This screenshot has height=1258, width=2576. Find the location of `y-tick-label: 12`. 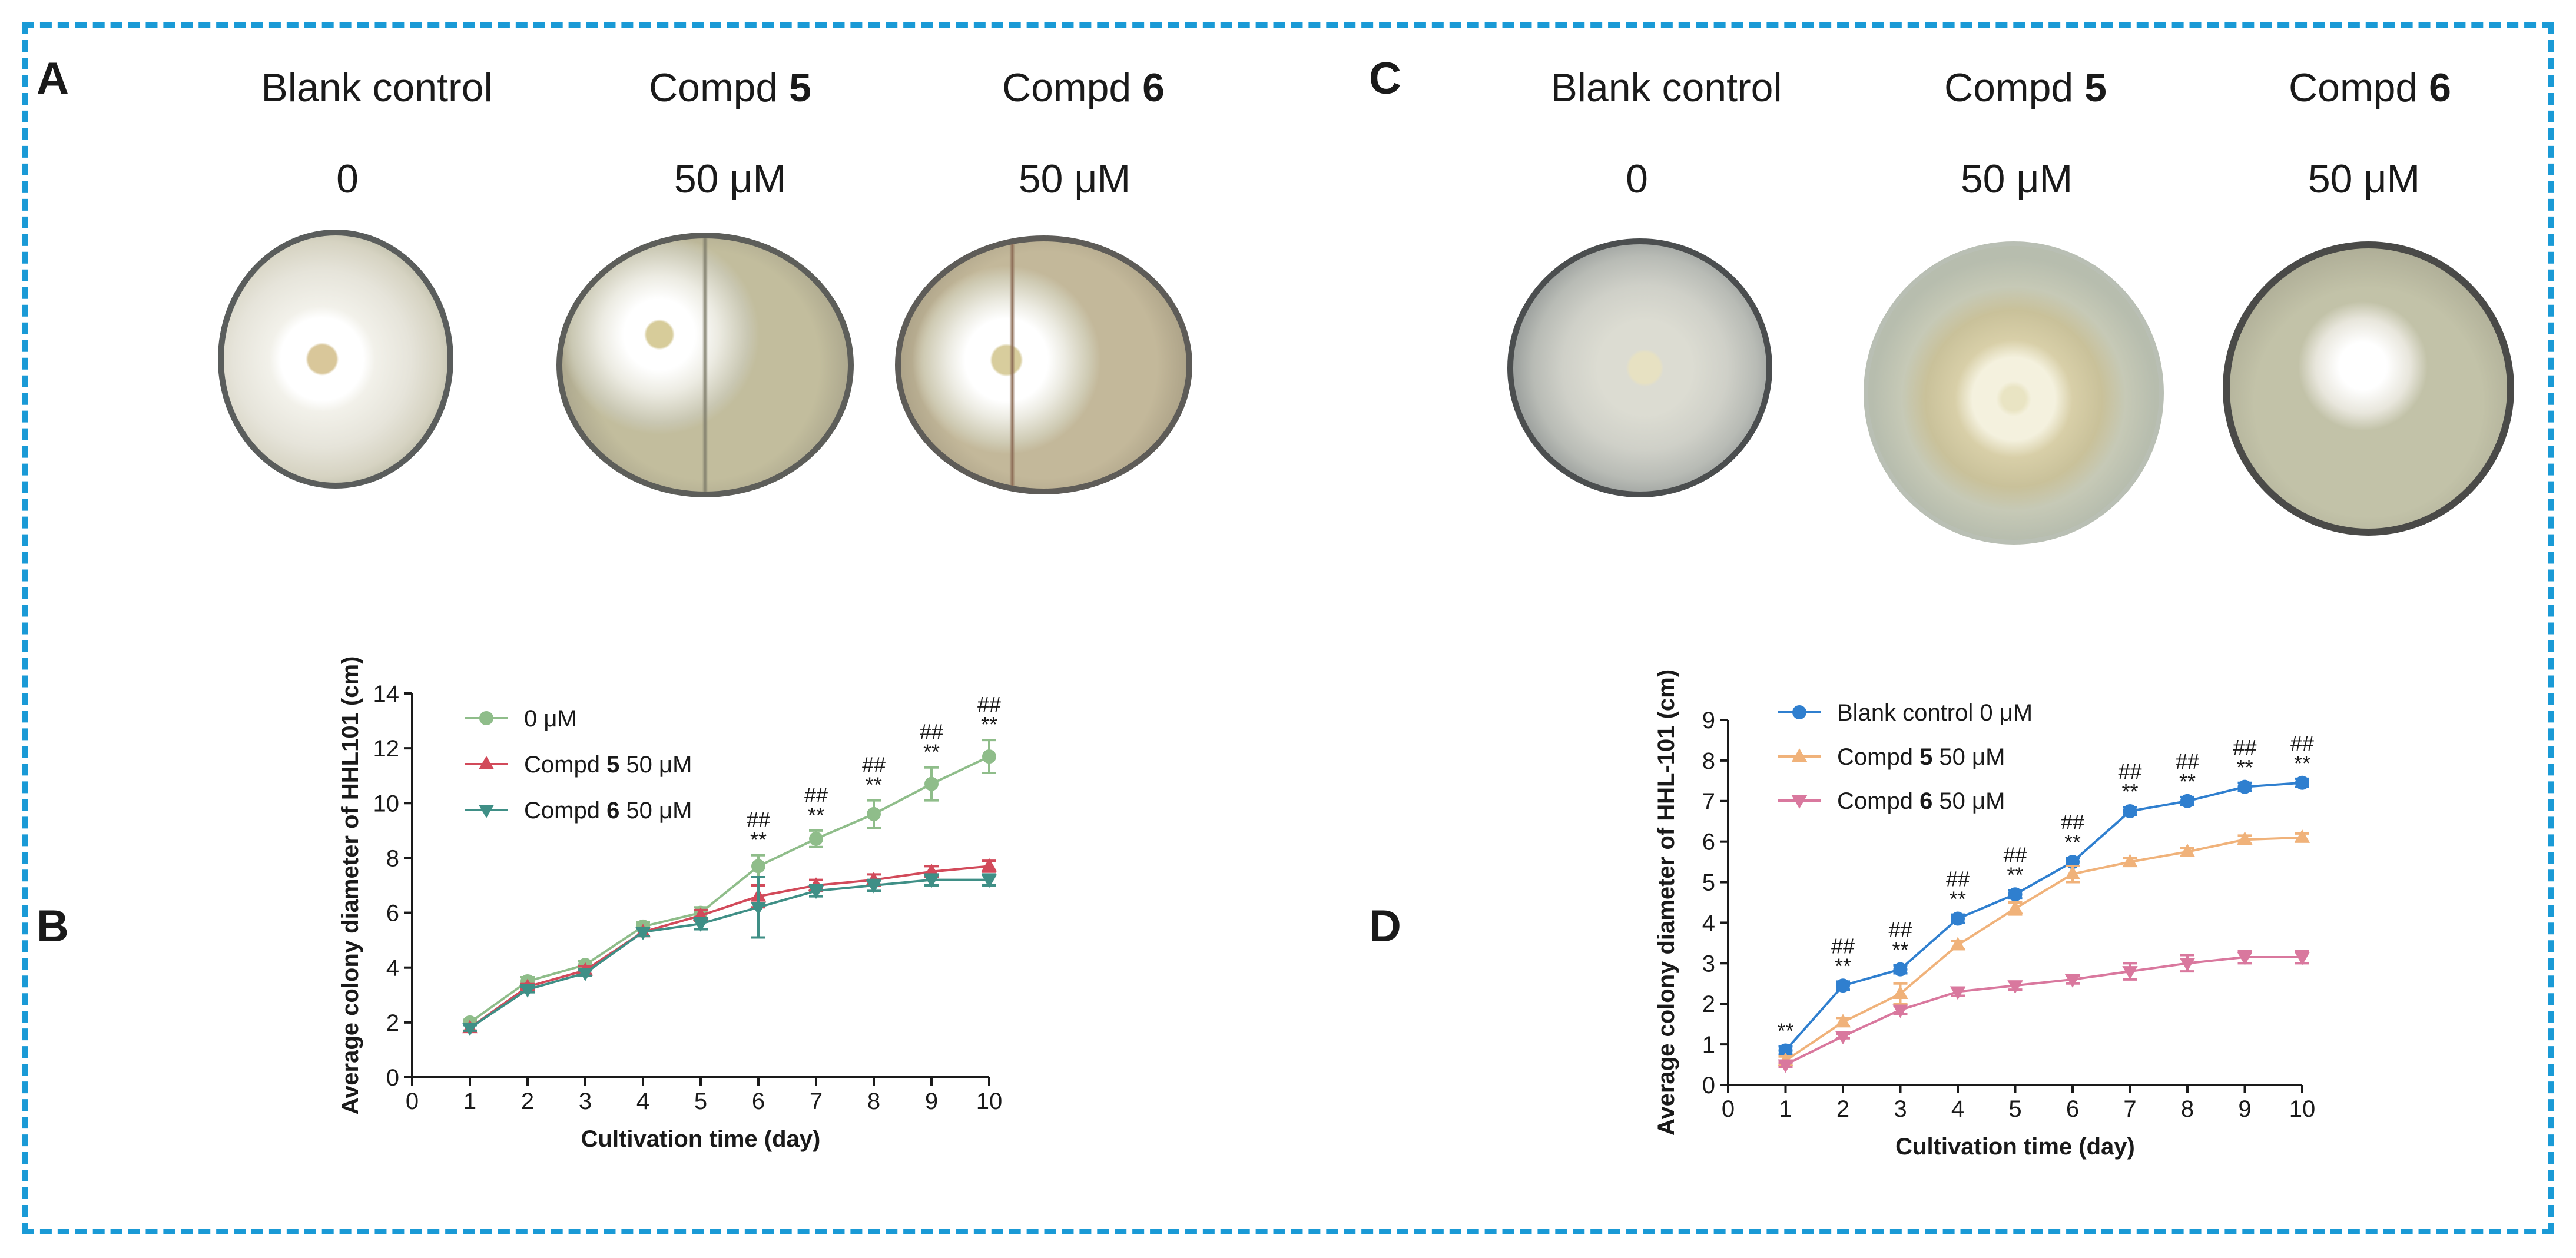

y-tick-label: 12 is located at coordinates (386, 749).